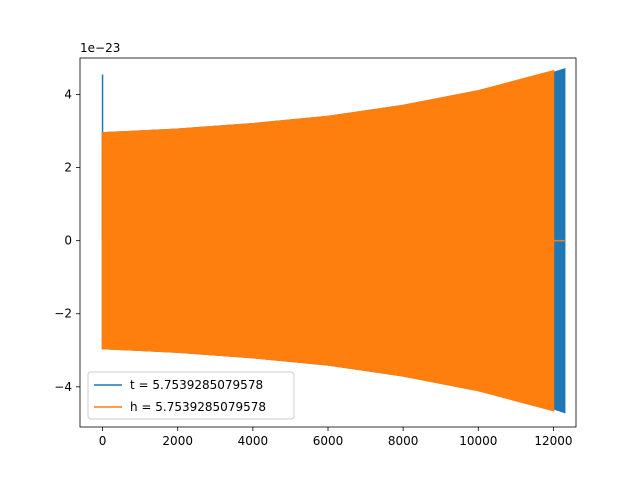 The image size is (640, 484). What do you see at coordinates (403, 441) in the screenshot?
I see `x-tick-label: 8000` at bounding box center [403, 441].